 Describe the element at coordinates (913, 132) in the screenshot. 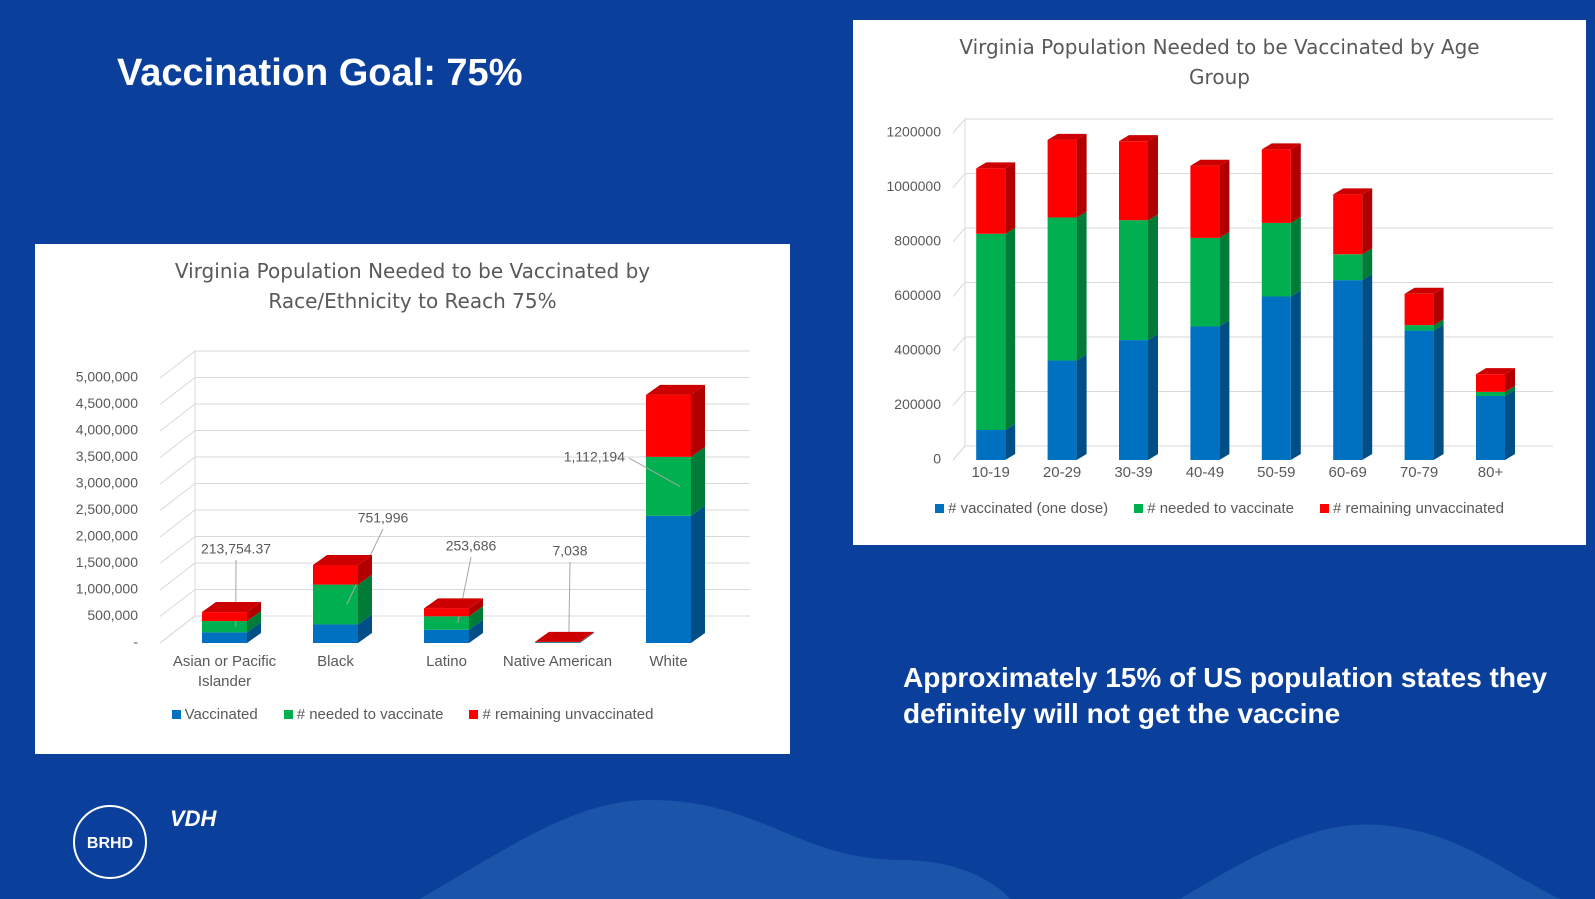

I see `y-tick-label: 1200000` at that location.